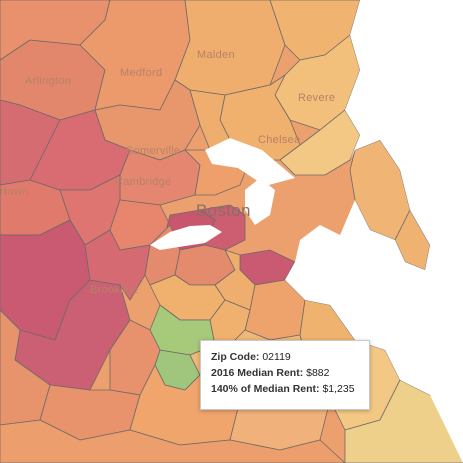 The width and height of the screenshot is (463, 463). I want to click on charles-river, so click(186, 237).